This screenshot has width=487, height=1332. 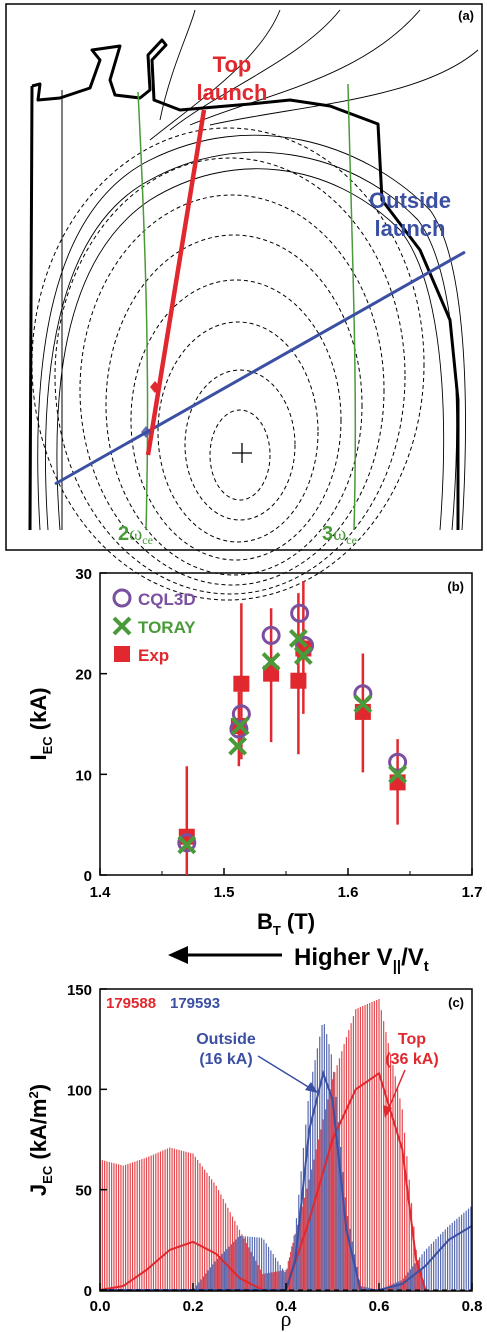 What do you see at coordinates (225, 1059) in the screenshot?
I see `outside-annotation-line2: (16 kA)` at bounding box center [225, 1059].